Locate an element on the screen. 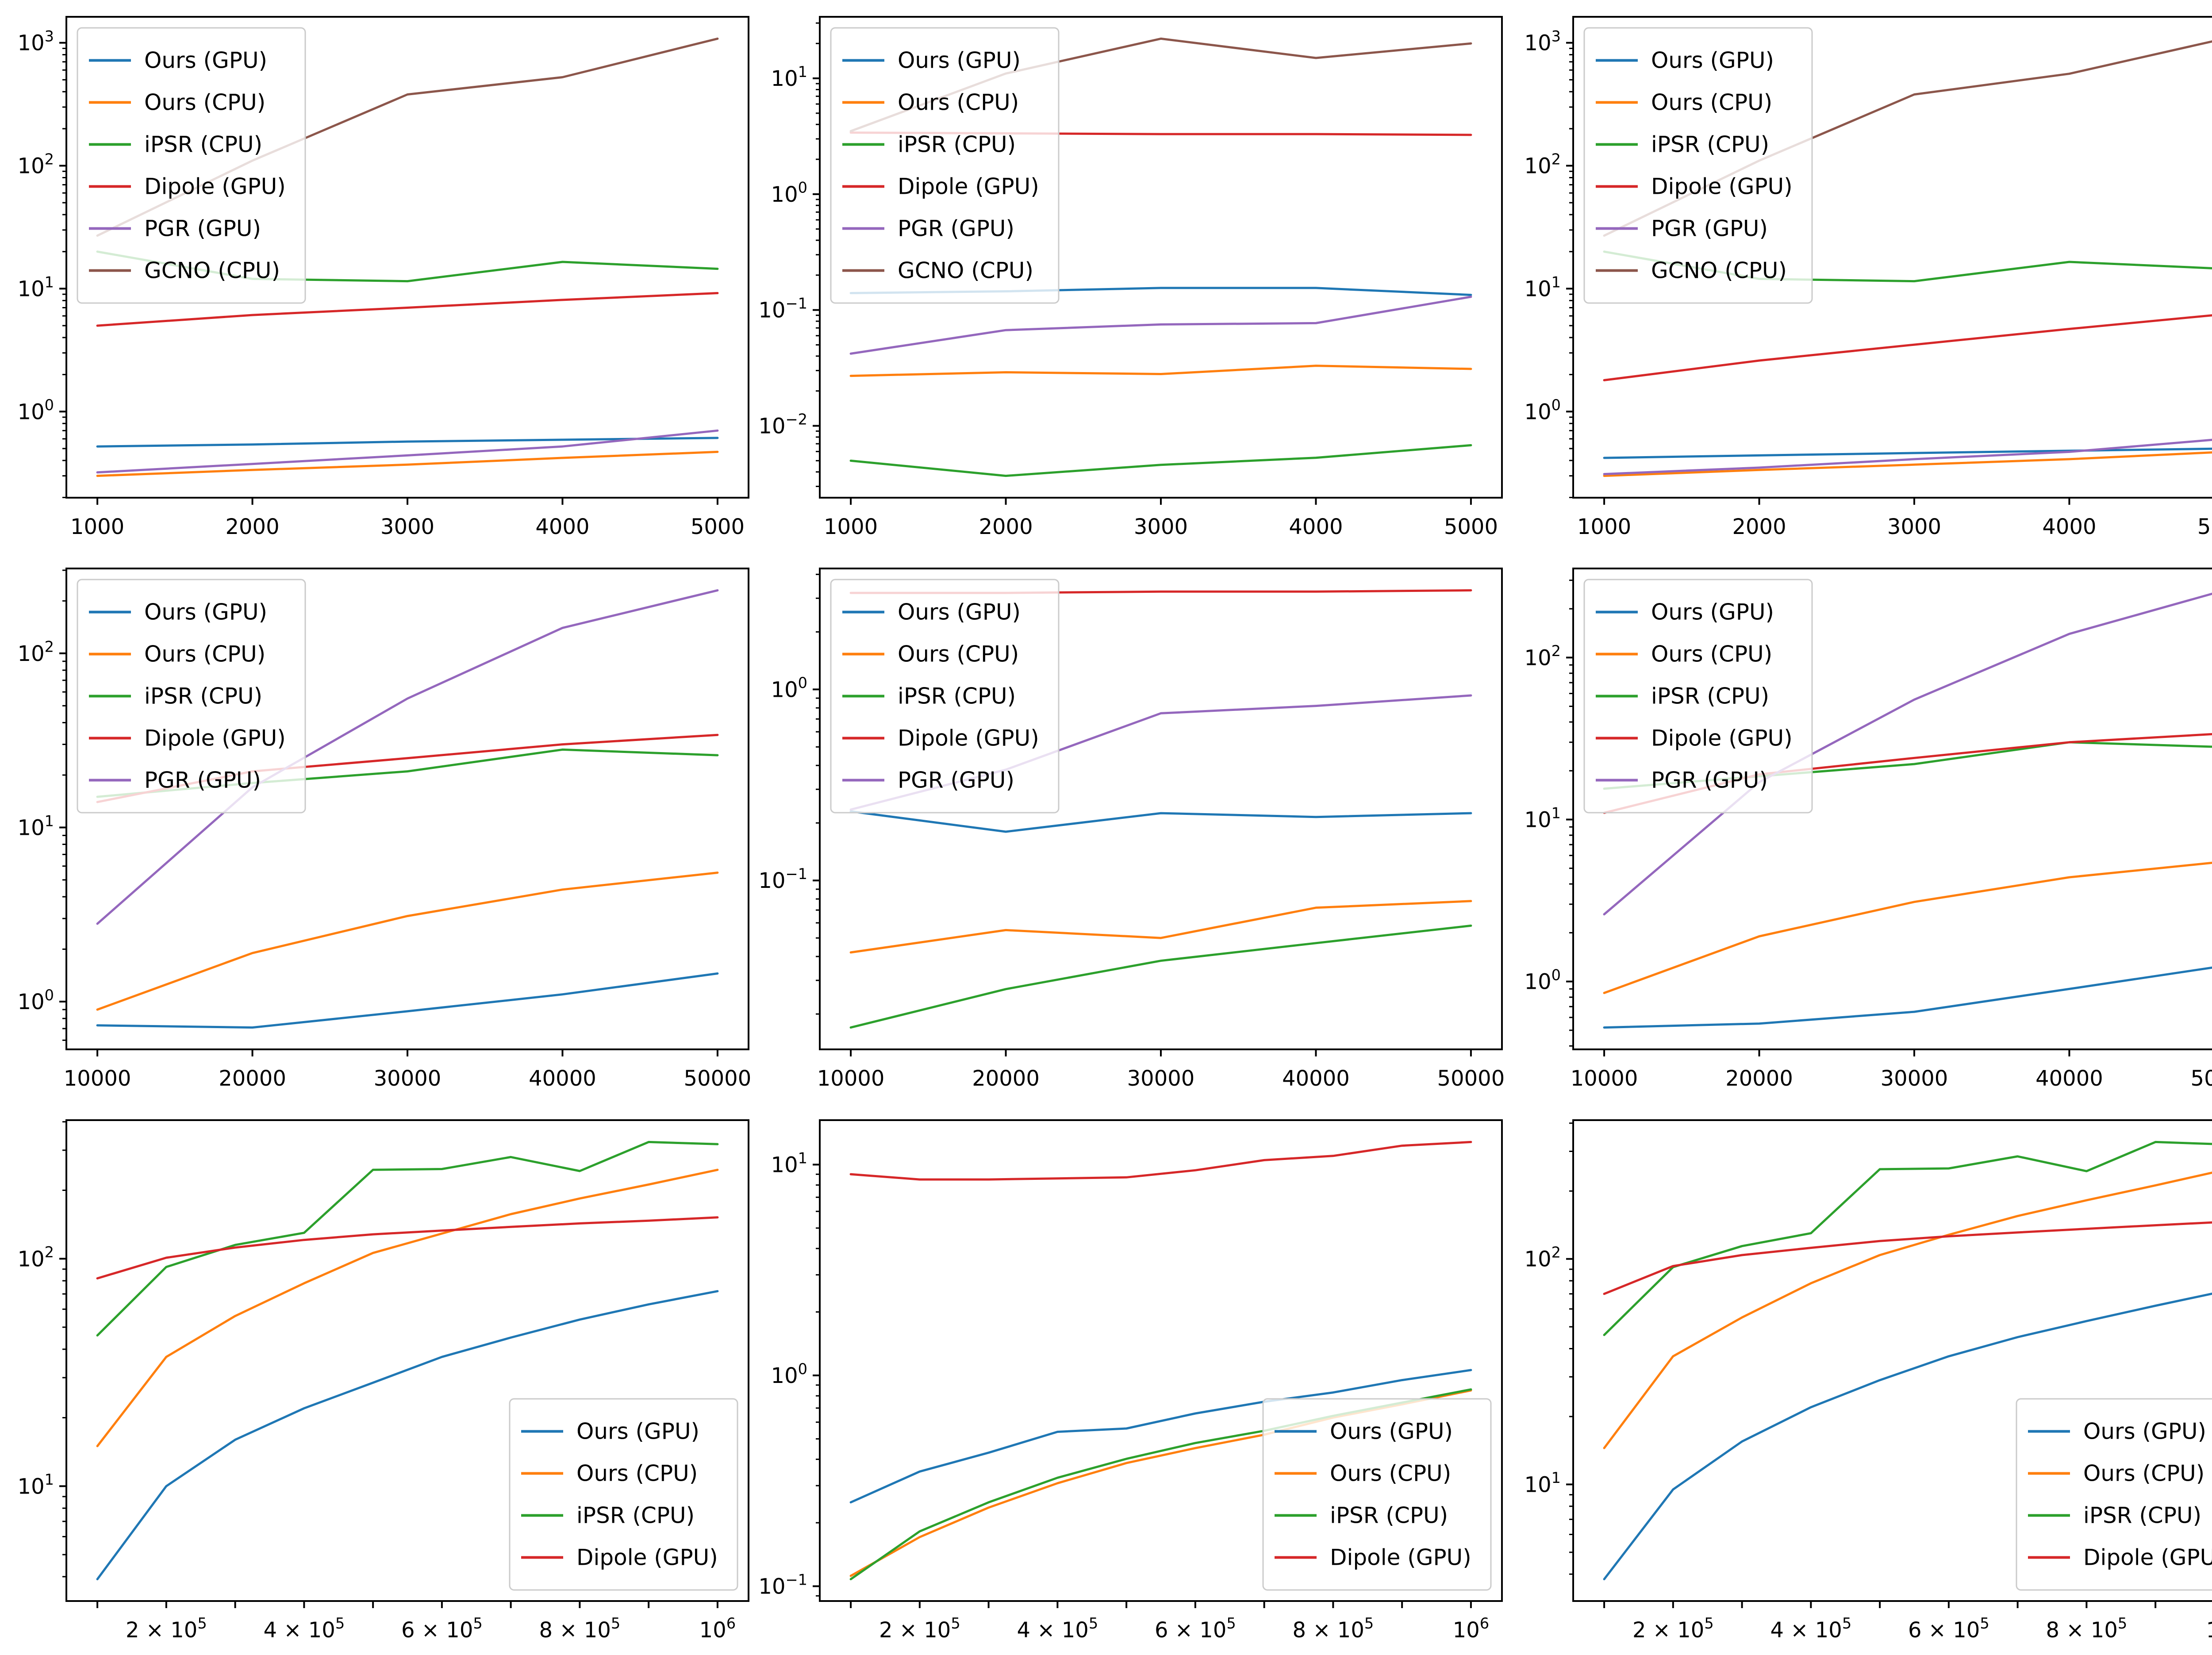 This screenshot has width=2212, height=1655. axes-frame is located at coordinates (407, 1360).